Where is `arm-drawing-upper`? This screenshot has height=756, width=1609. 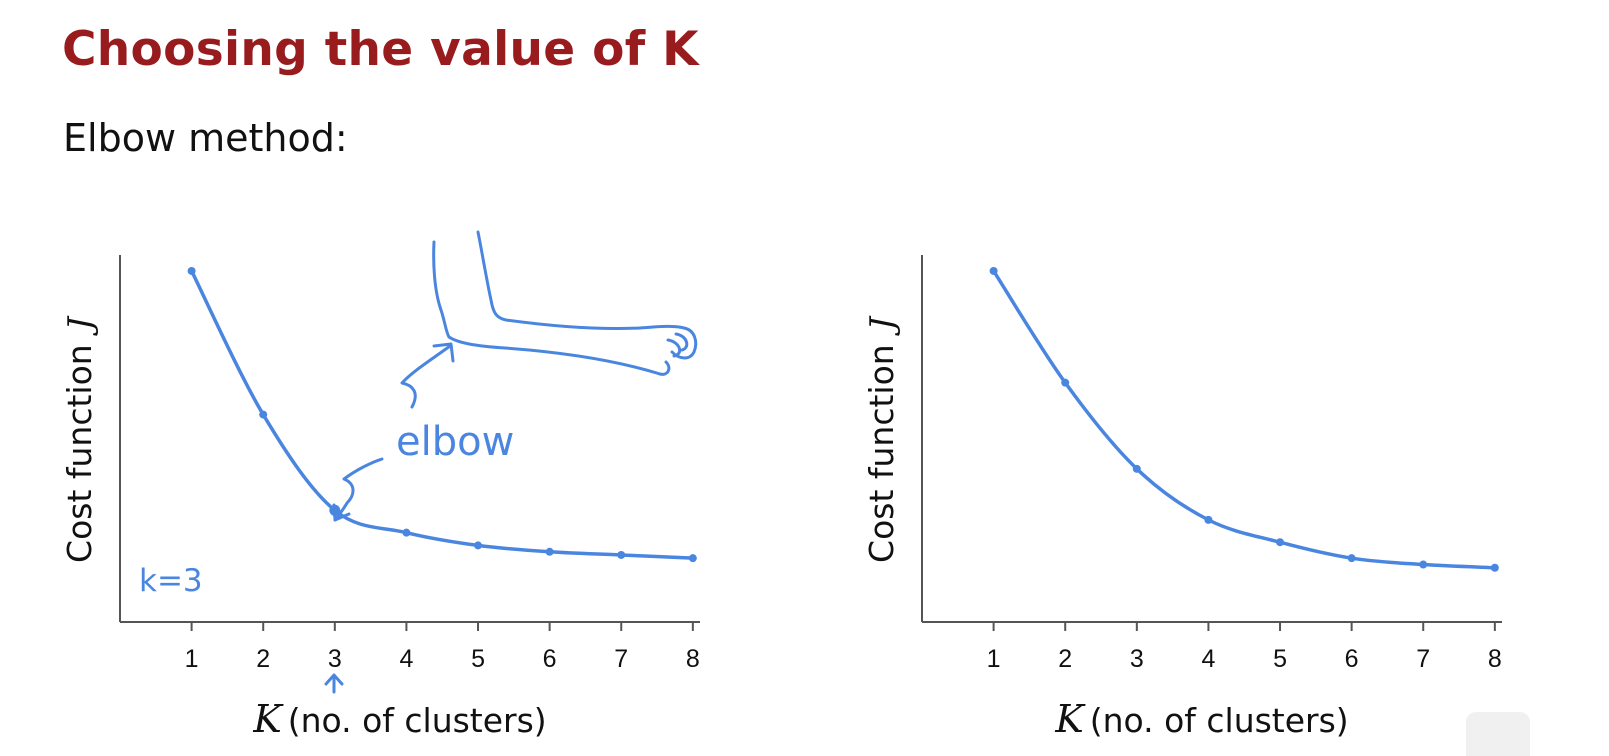
arm-drawing-upper is located at coordinates (547, 308).